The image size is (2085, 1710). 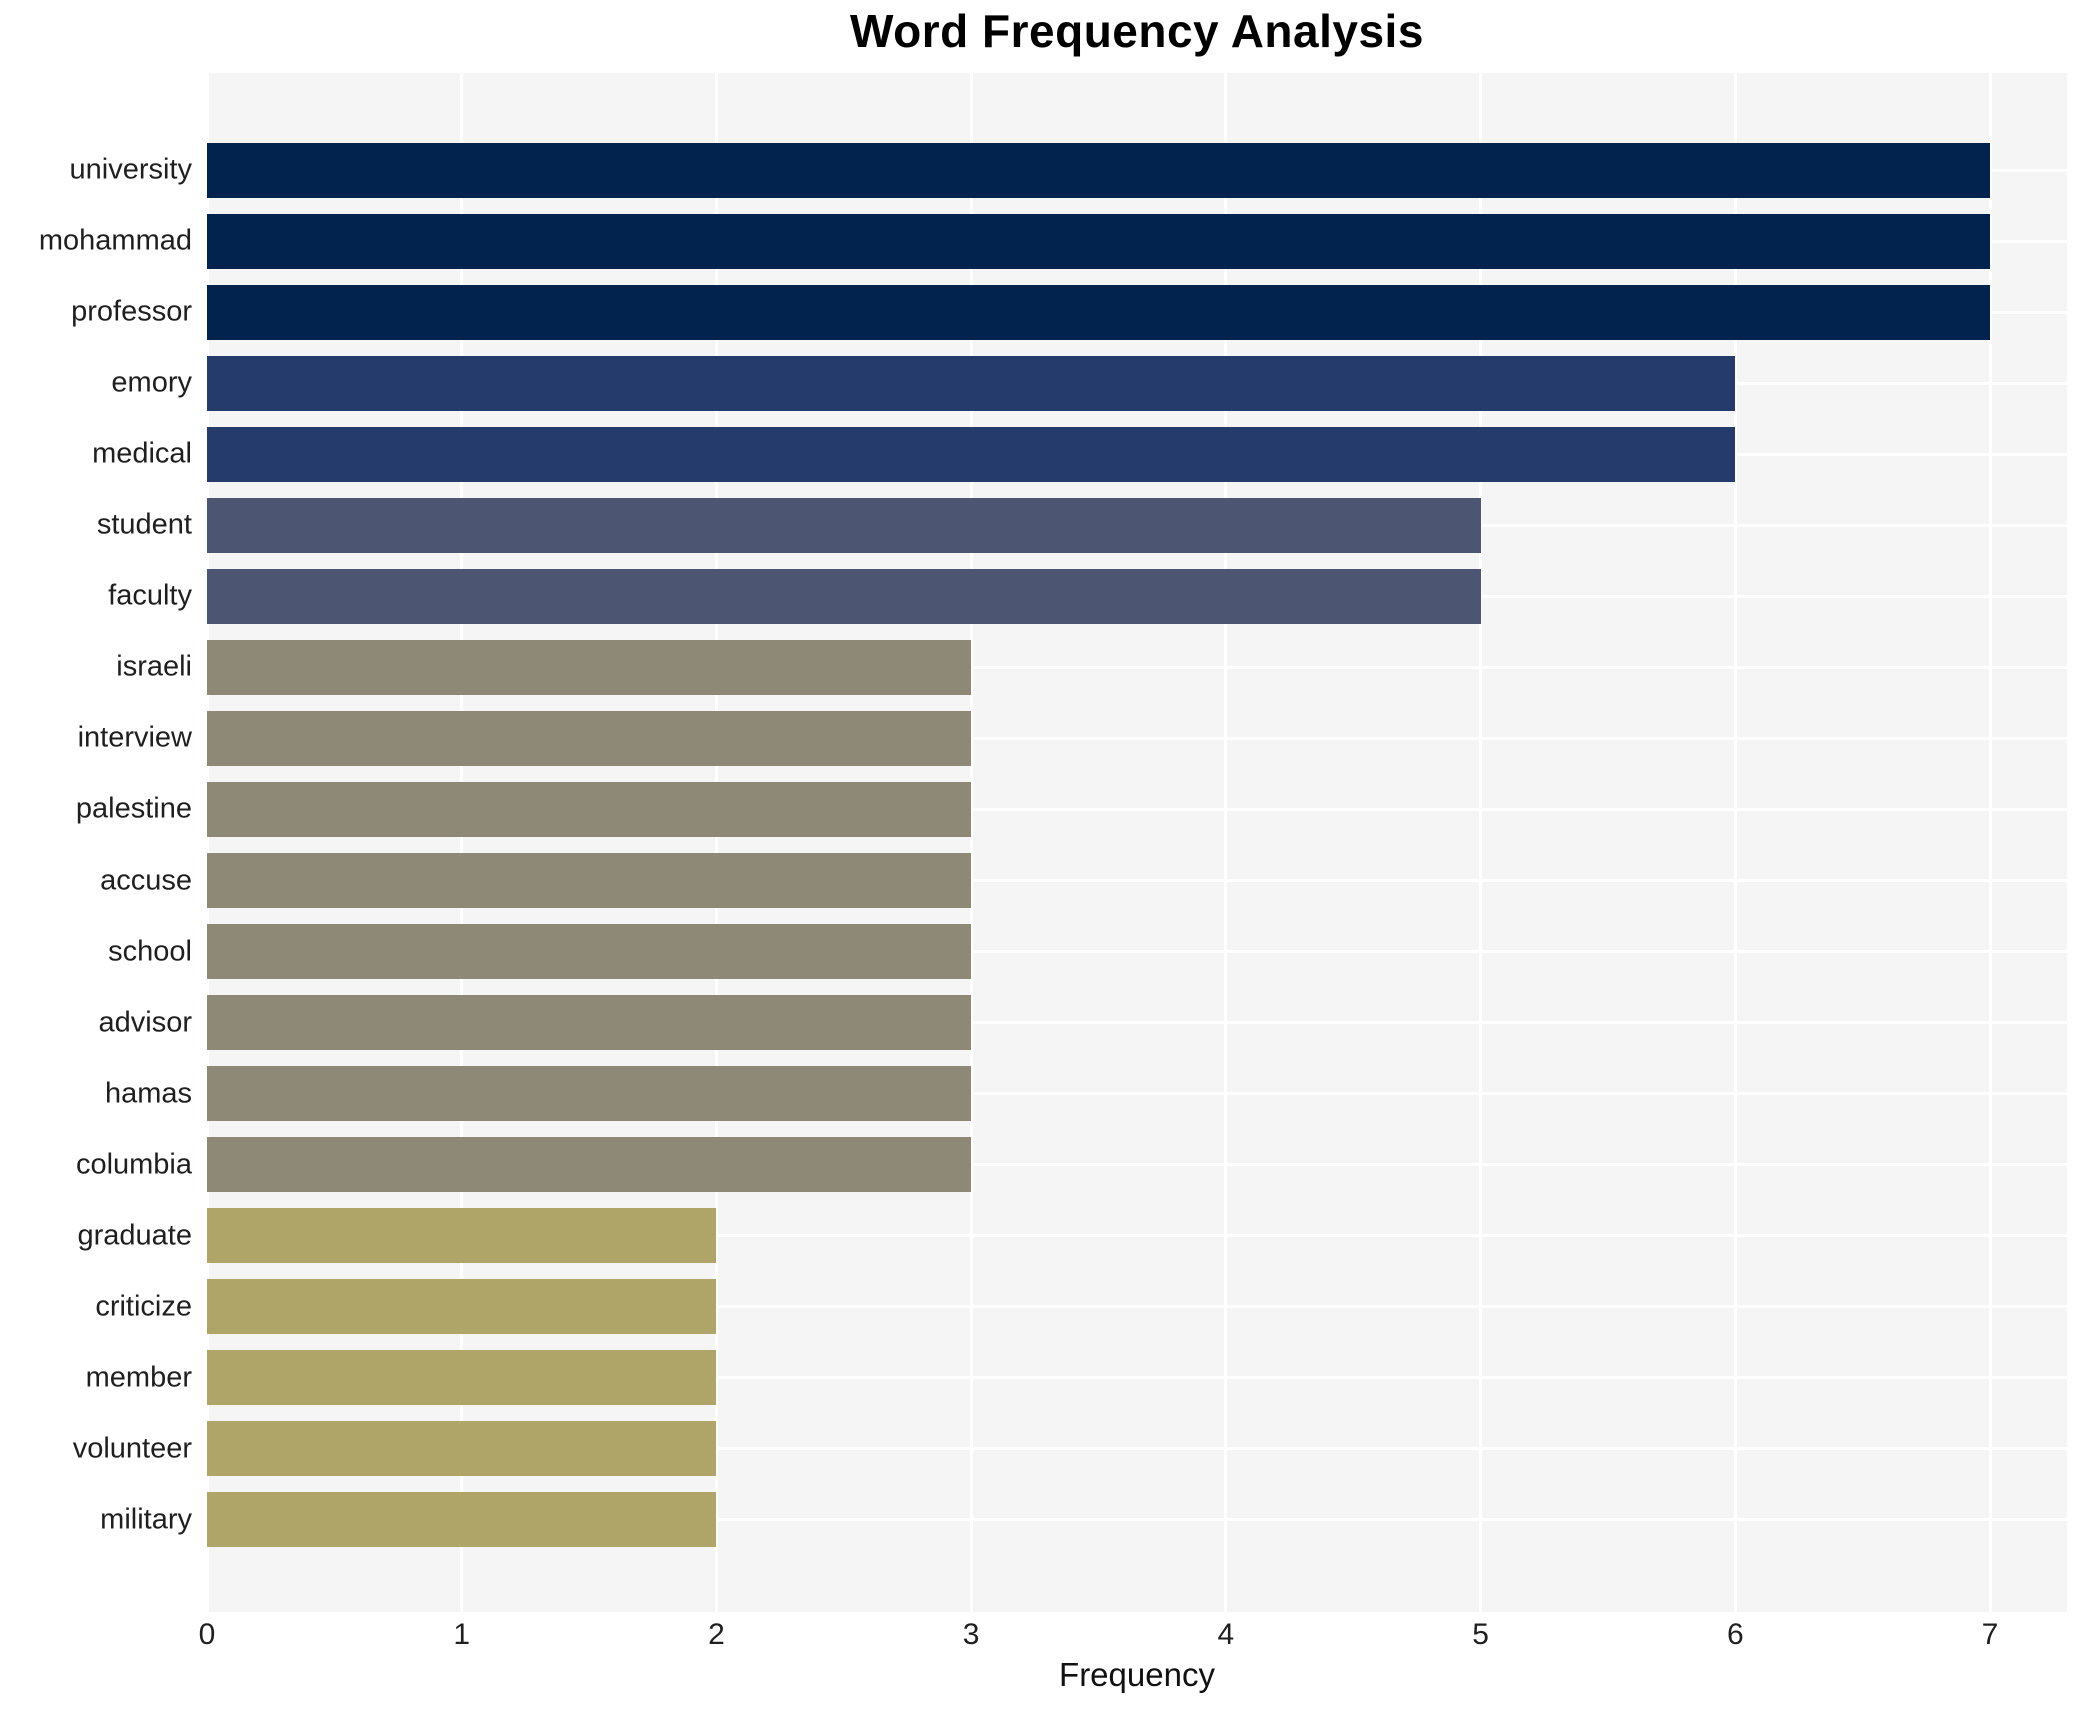 I want to click on y-label-criticize: criticize, so click(x=143, y=1306).